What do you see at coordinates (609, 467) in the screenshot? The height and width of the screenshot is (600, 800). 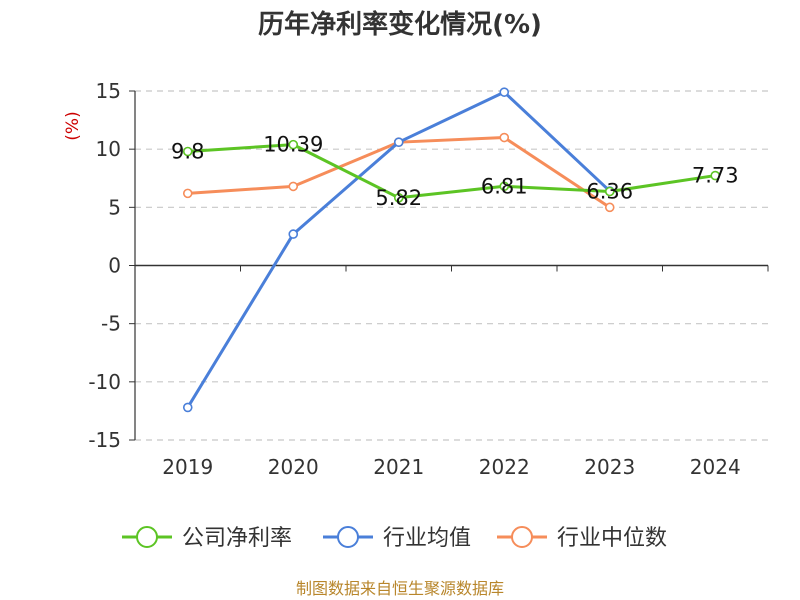 I see `x-tick-label: 2023` at bounding box center [609, 467].